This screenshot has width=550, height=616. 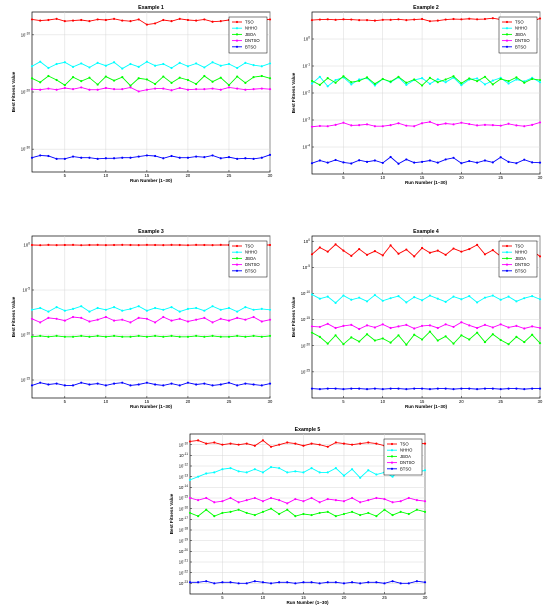 I want to click on x-tick-label: 30, so click(x=270, y=175).